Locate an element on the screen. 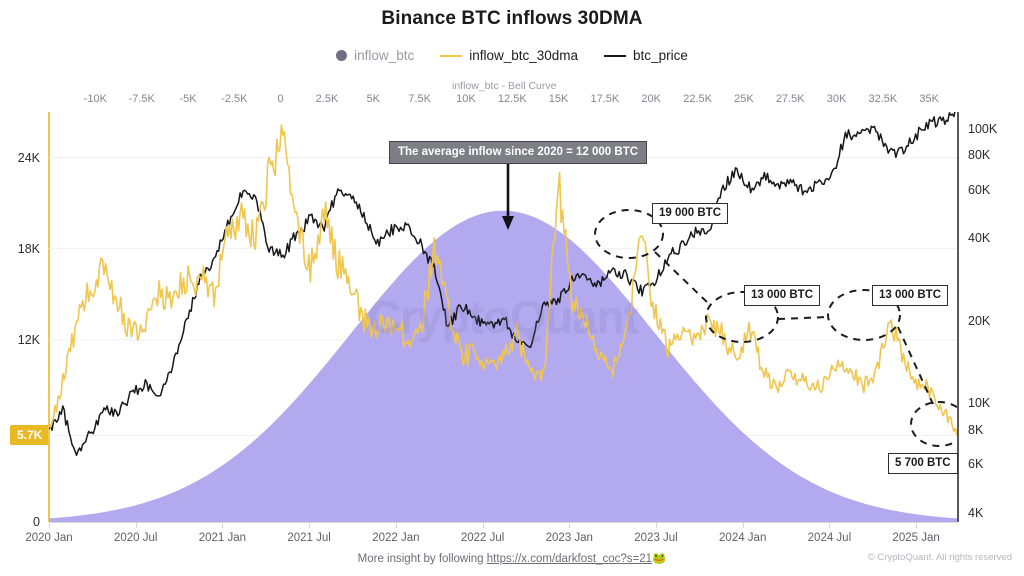  bottom-axis-tick: 2024 Jan is located at coordinates (743, 538).